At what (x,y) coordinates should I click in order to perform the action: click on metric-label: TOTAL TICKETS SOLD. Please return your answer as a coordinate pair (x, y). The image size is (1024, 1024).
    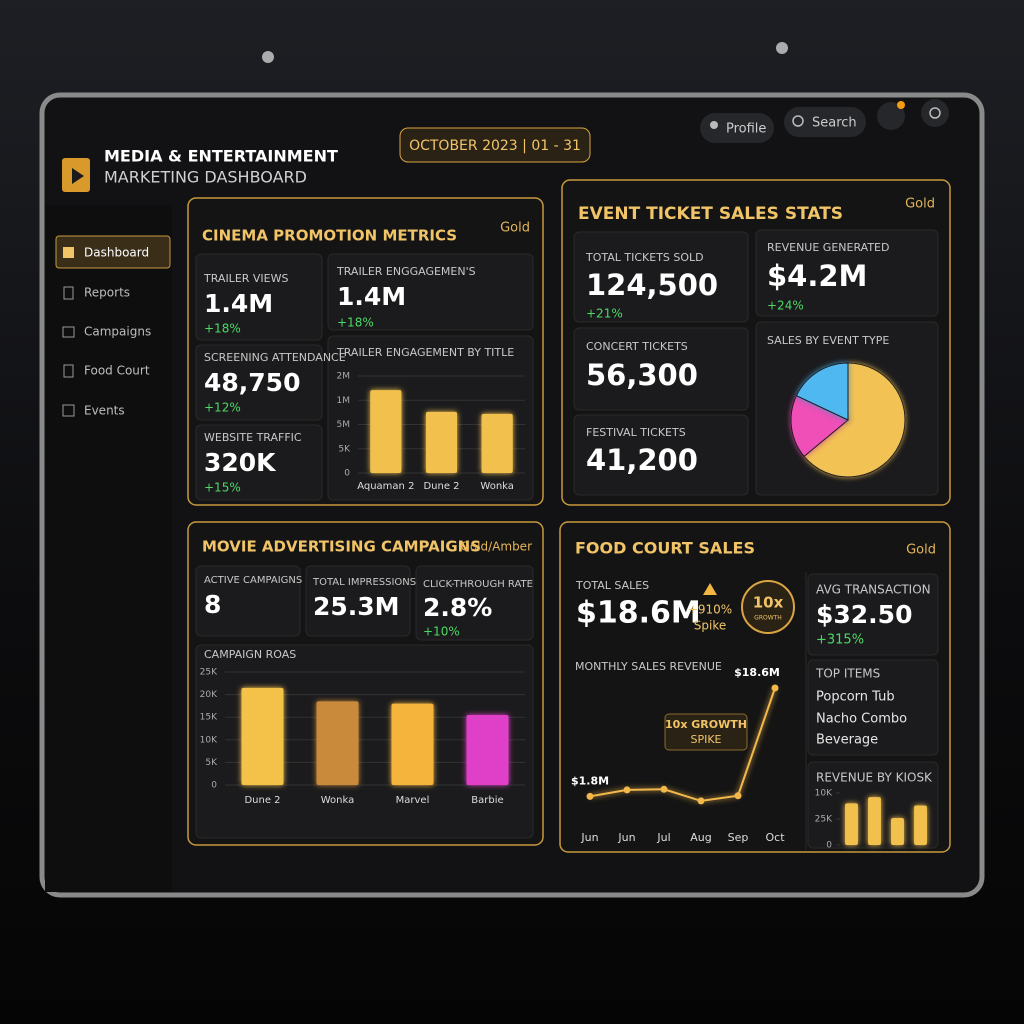
    Looking at the image, I should click on (644, 257).